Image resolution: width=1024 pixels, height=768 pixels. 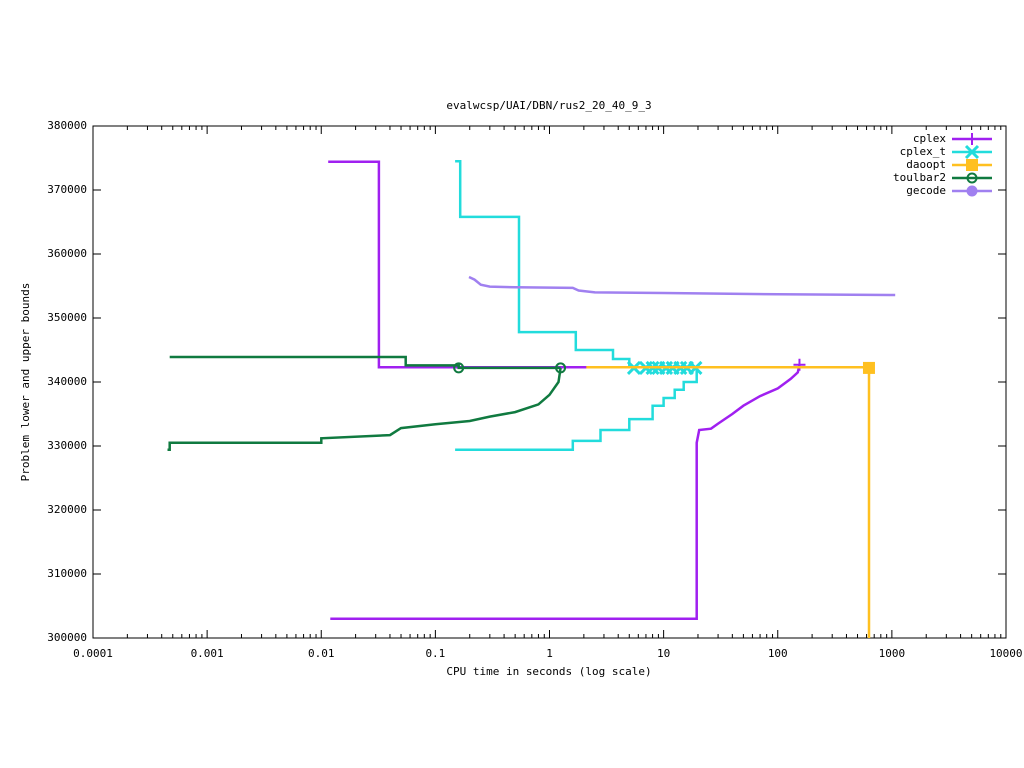 What do you see at coordinates (923, 151) in the screenshot?
I see `legend-label: cplex_t` at bounding box center [923, 151].